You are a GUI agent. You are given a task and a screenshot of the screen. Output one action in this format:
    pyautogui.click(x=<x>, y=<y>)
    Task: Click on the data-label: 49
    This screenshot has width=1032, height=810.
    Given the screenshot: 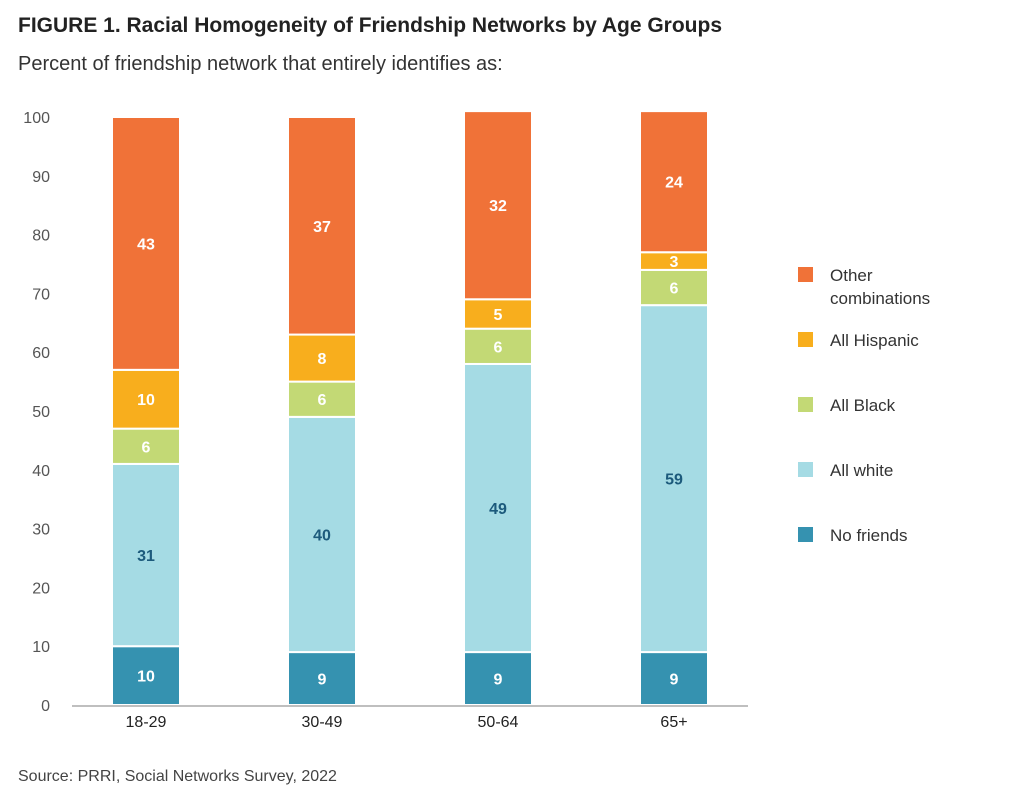 What is the action you would take?
    pyautogui.click(x=498, y=509)
    